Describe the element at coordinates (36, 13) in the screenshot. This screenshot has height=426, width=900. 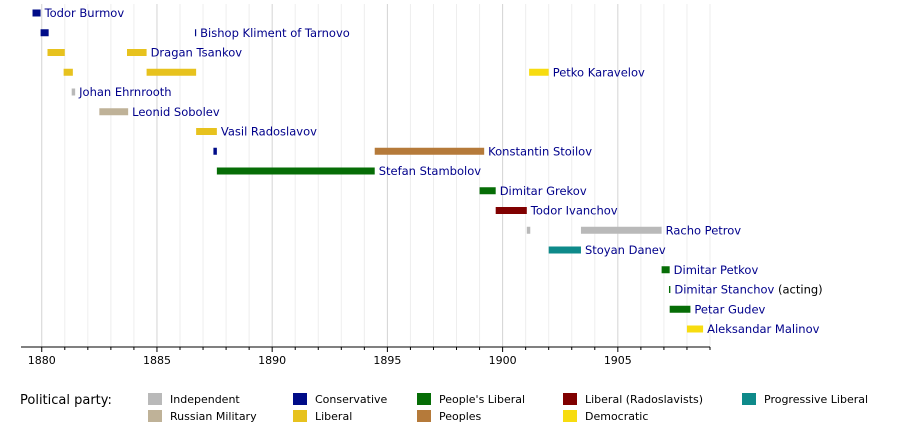
I see `term-bar-todor-burmov` at that location.